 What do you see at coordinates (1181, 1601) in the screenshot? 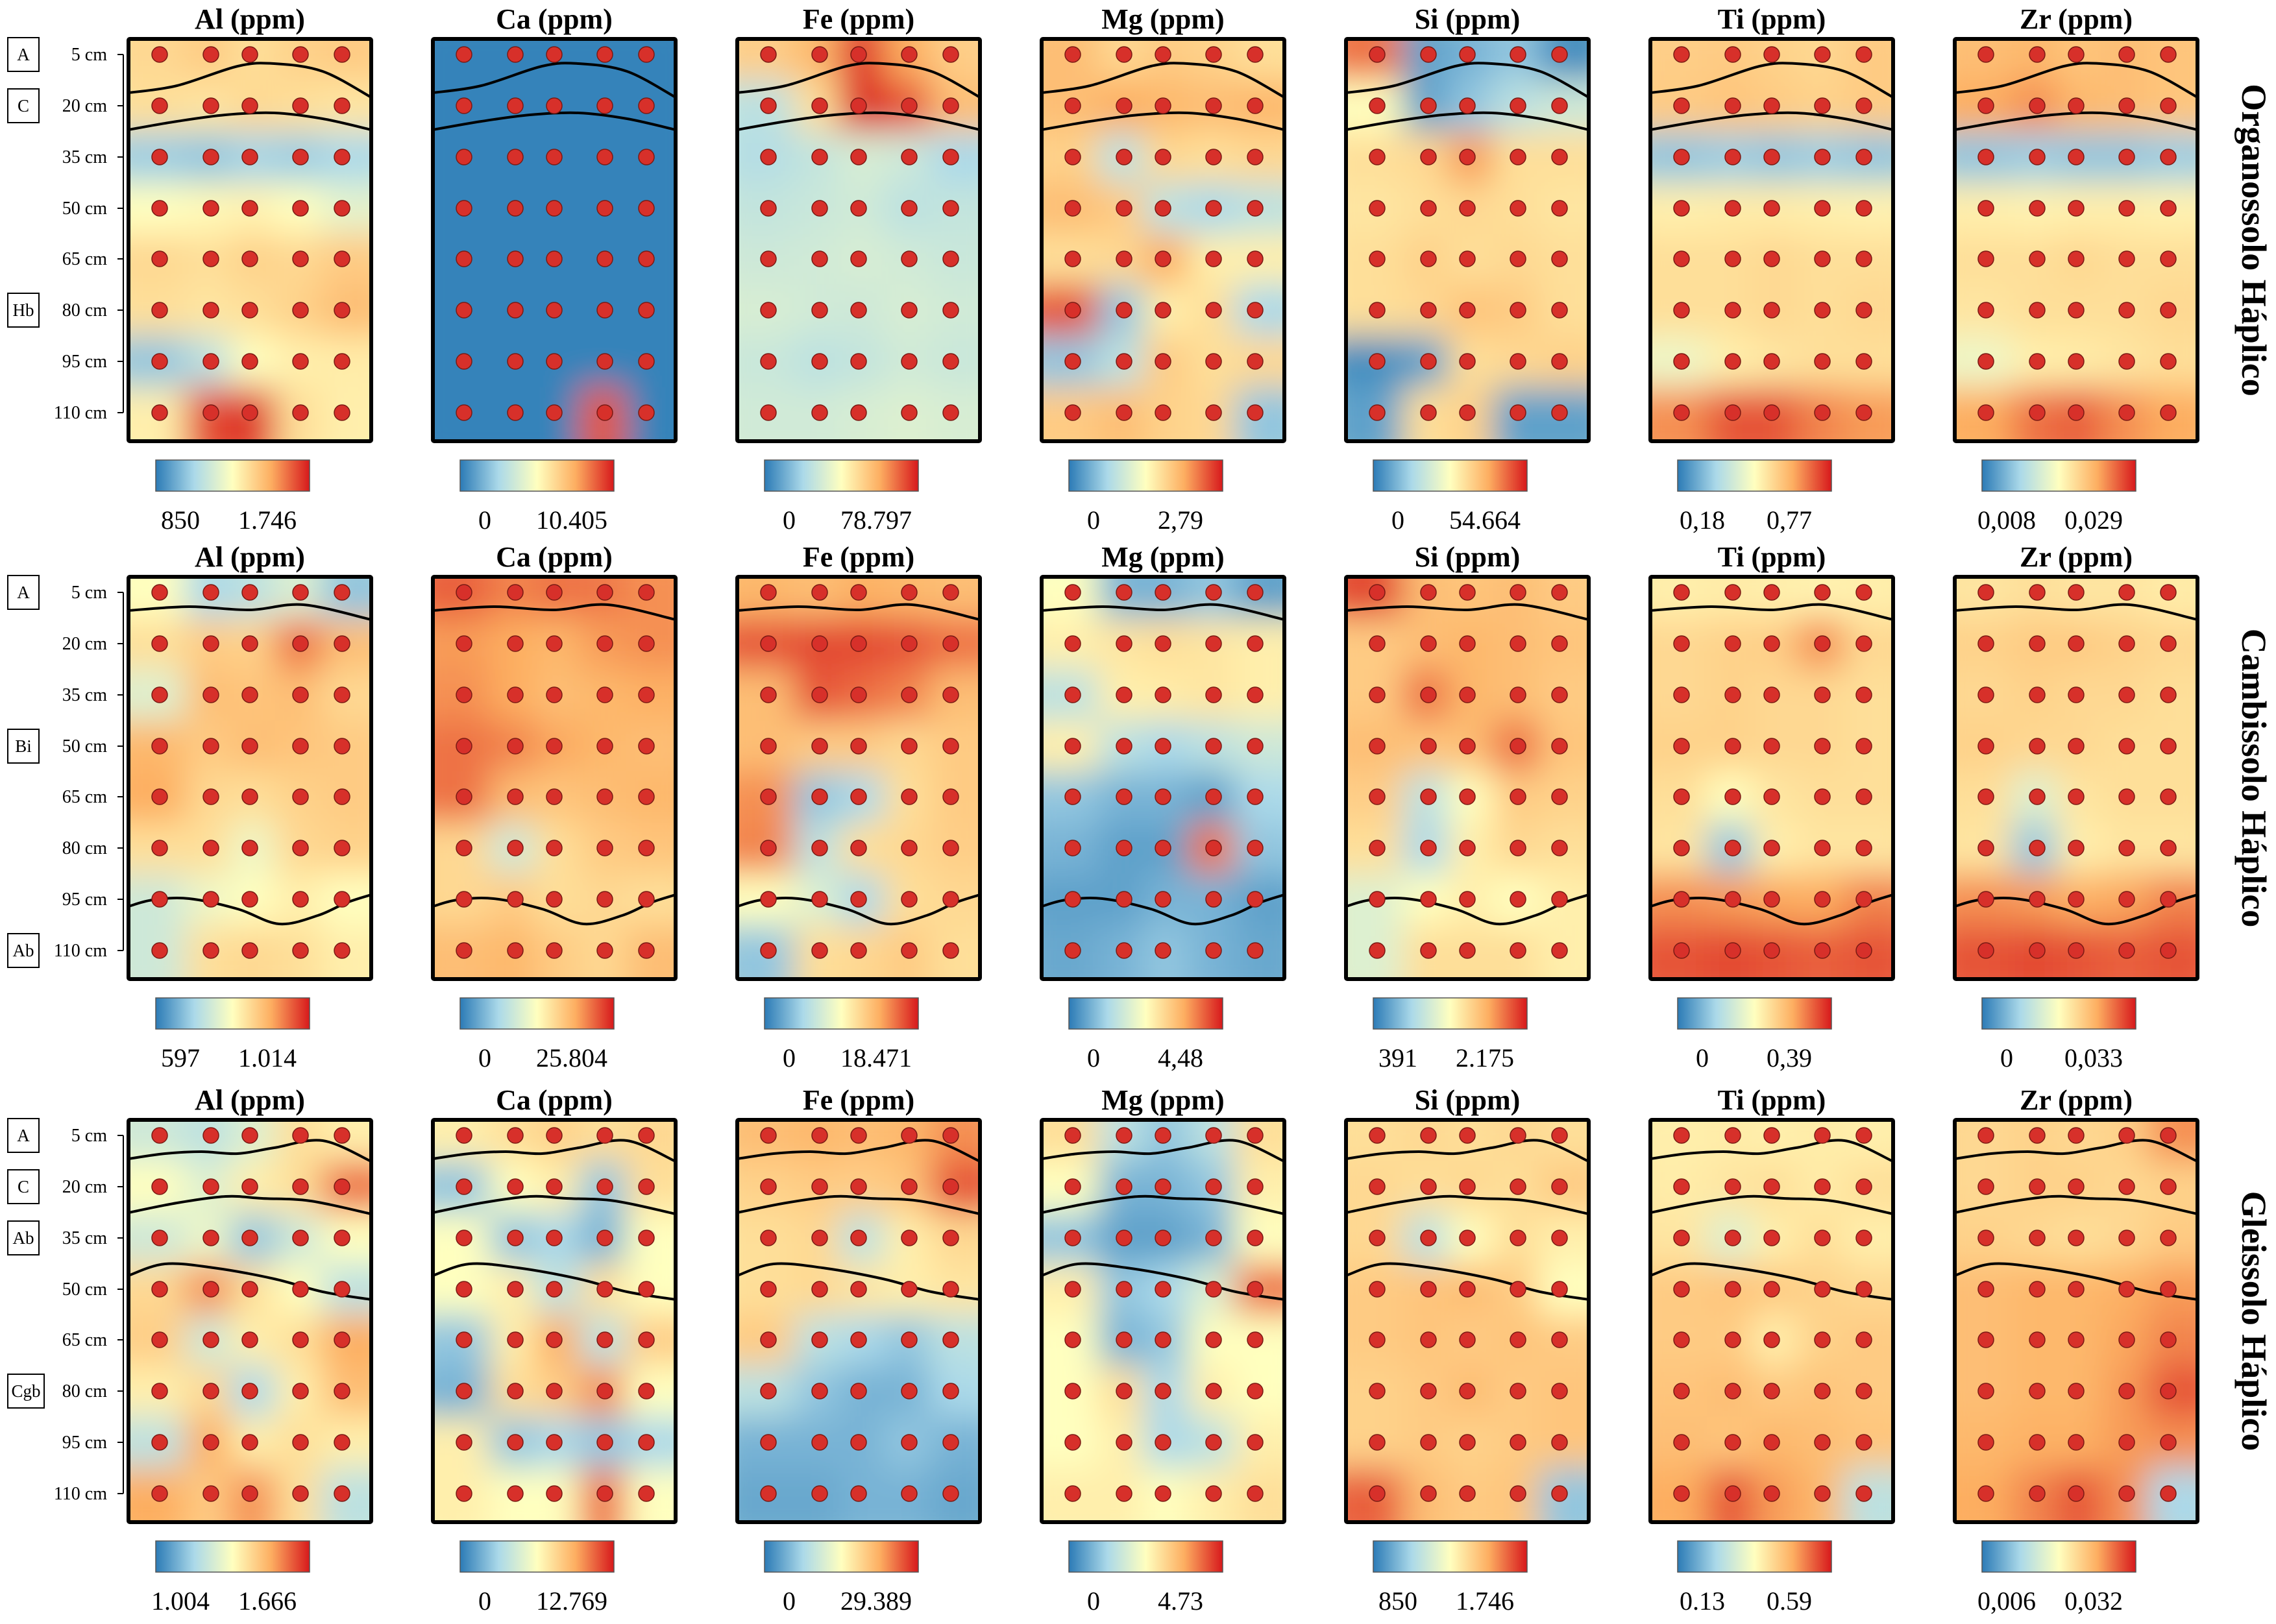
I see `colorbar-max-label: 4.73` at bounding box center [1181, 1601].